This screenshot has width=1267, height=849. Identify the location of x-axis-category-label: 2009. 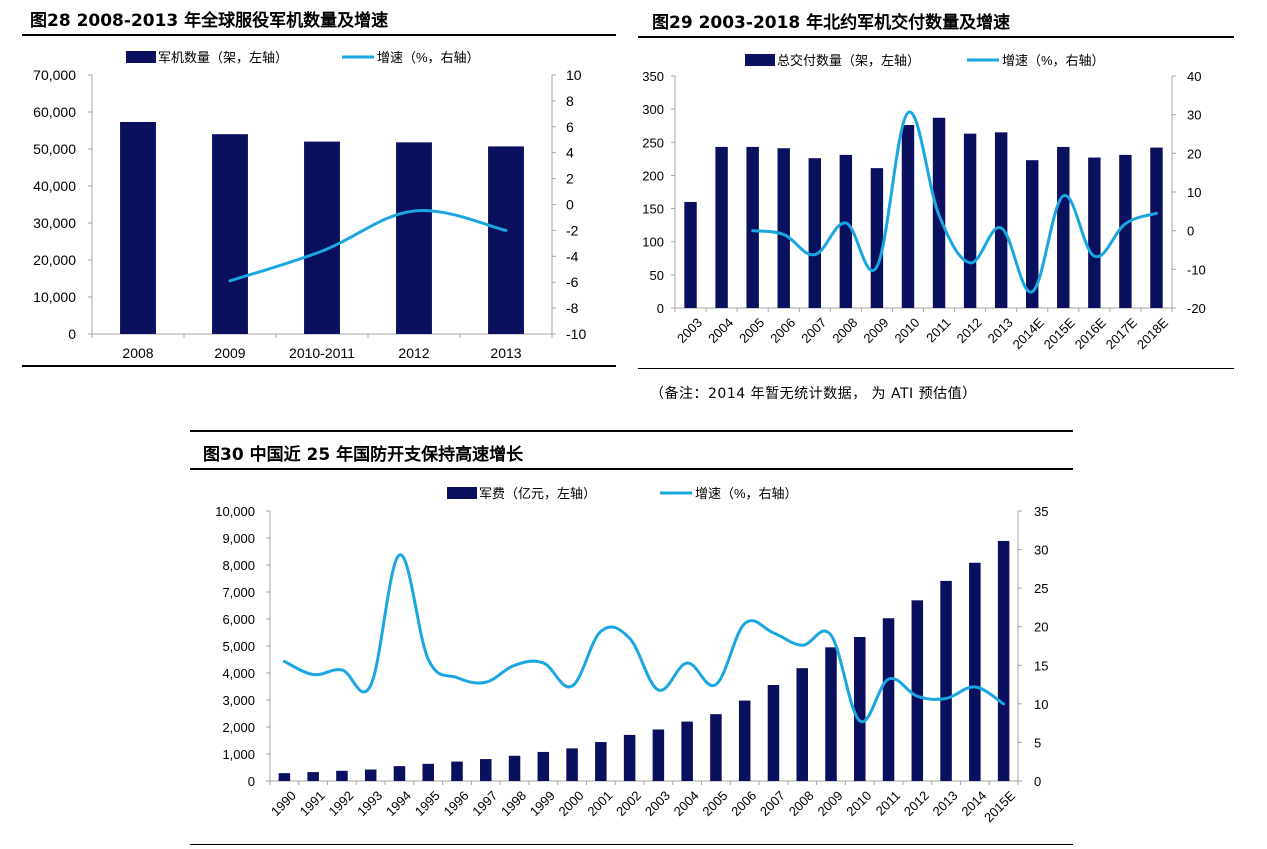
(829, 803).